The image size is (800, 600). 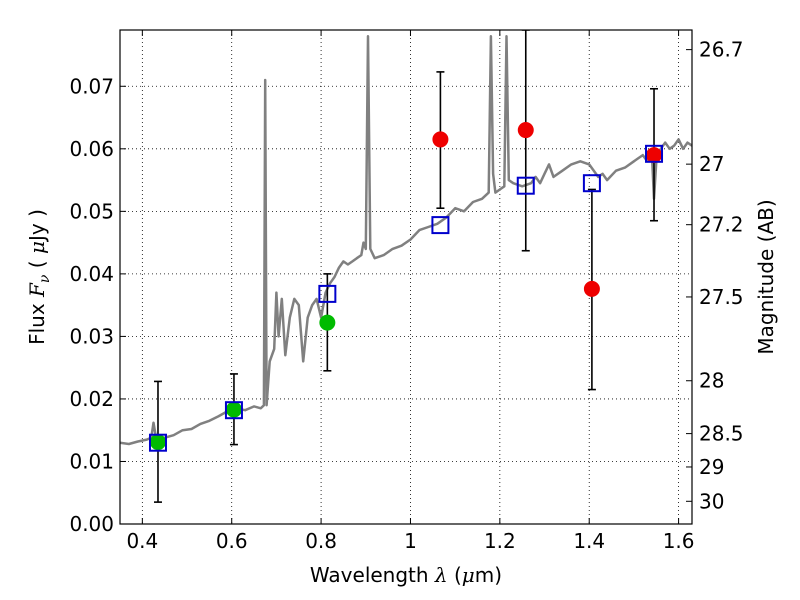 I want to click on right-tick-label: 27.2, so click(x=721, y=225).